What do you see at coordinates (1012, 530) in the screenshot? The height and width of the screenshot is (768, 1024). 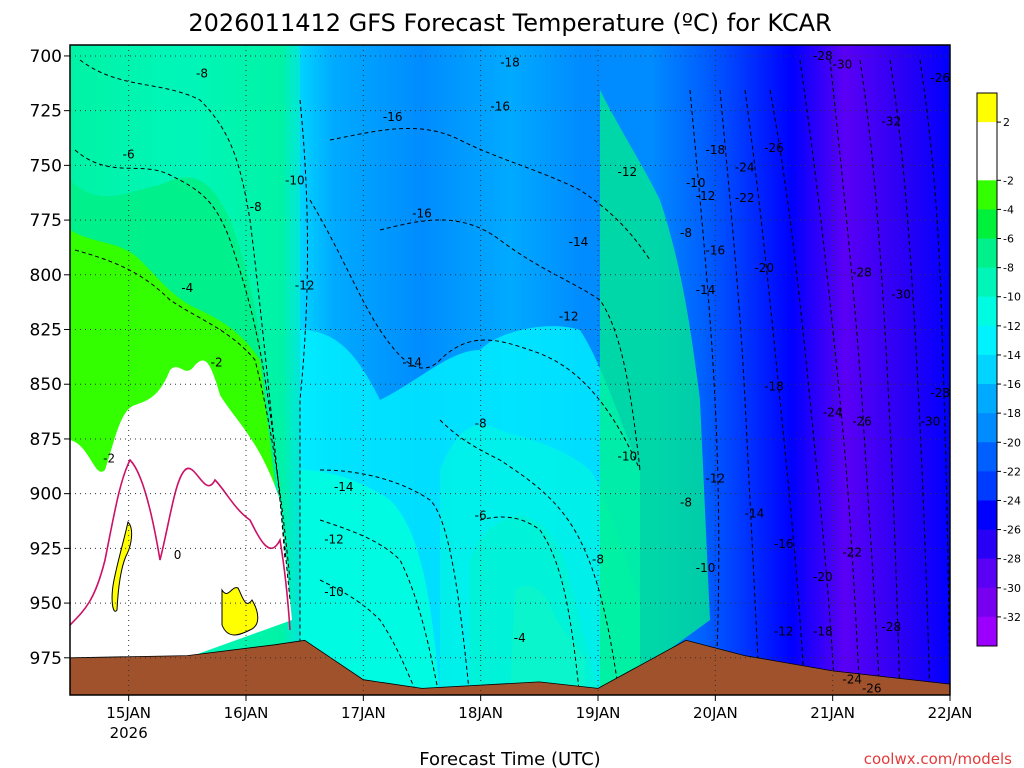 I see `colorbar-tick-label: -26` at bounding box center [1012, 530].